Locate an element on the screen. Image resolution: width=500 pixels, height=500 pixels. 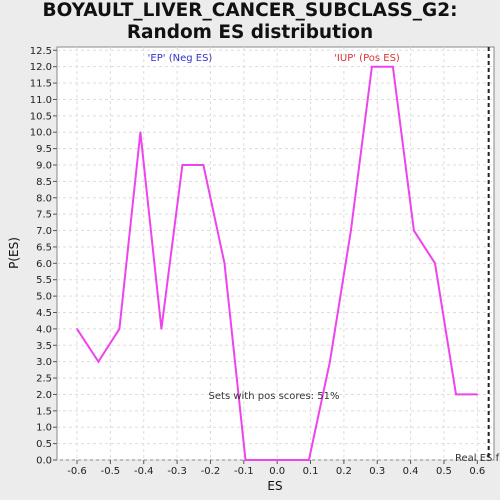
x-tick-label: -0.3 is located at coordinates (177, 471).